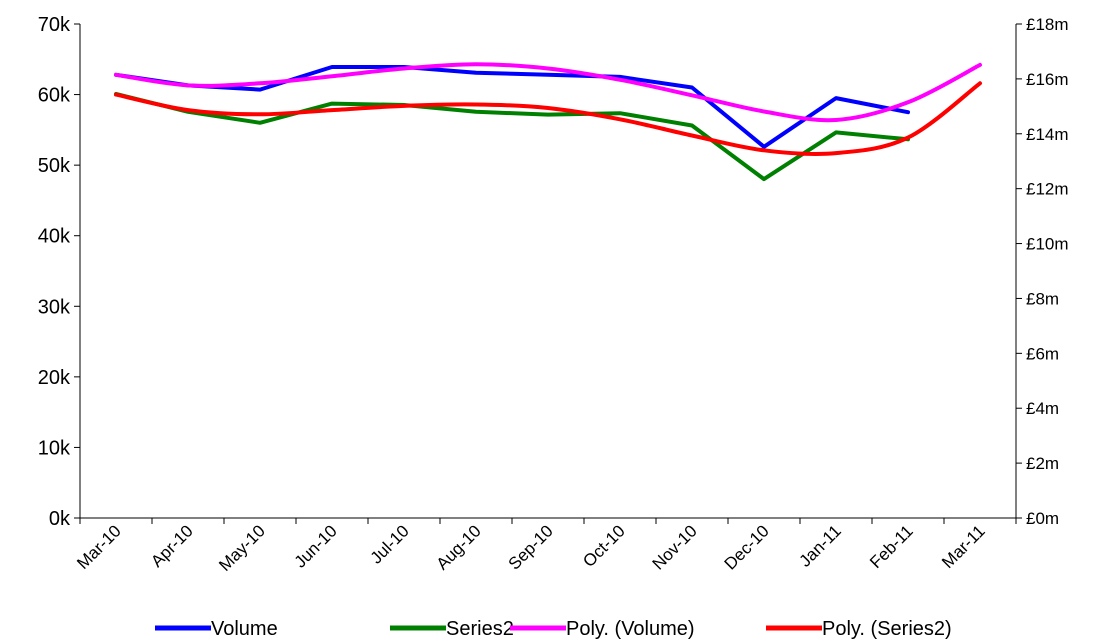  Describe the element at coordinates (887, 629) in the screenshot. I see `legend-label-poly-series2: Poly. (Series2)` at that location.